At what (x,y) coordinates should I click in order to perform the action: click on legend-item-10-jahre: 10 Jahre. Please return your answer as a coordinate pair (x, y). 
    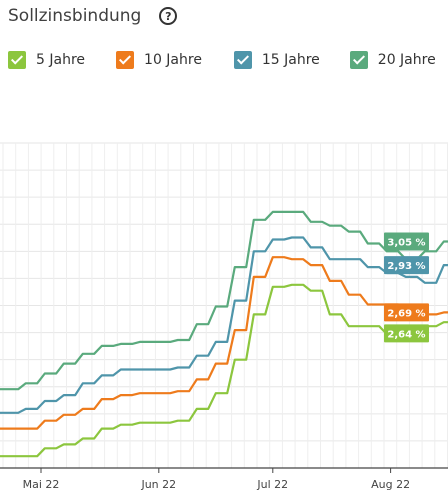
    Looking at the image, I should click on (175, 60).